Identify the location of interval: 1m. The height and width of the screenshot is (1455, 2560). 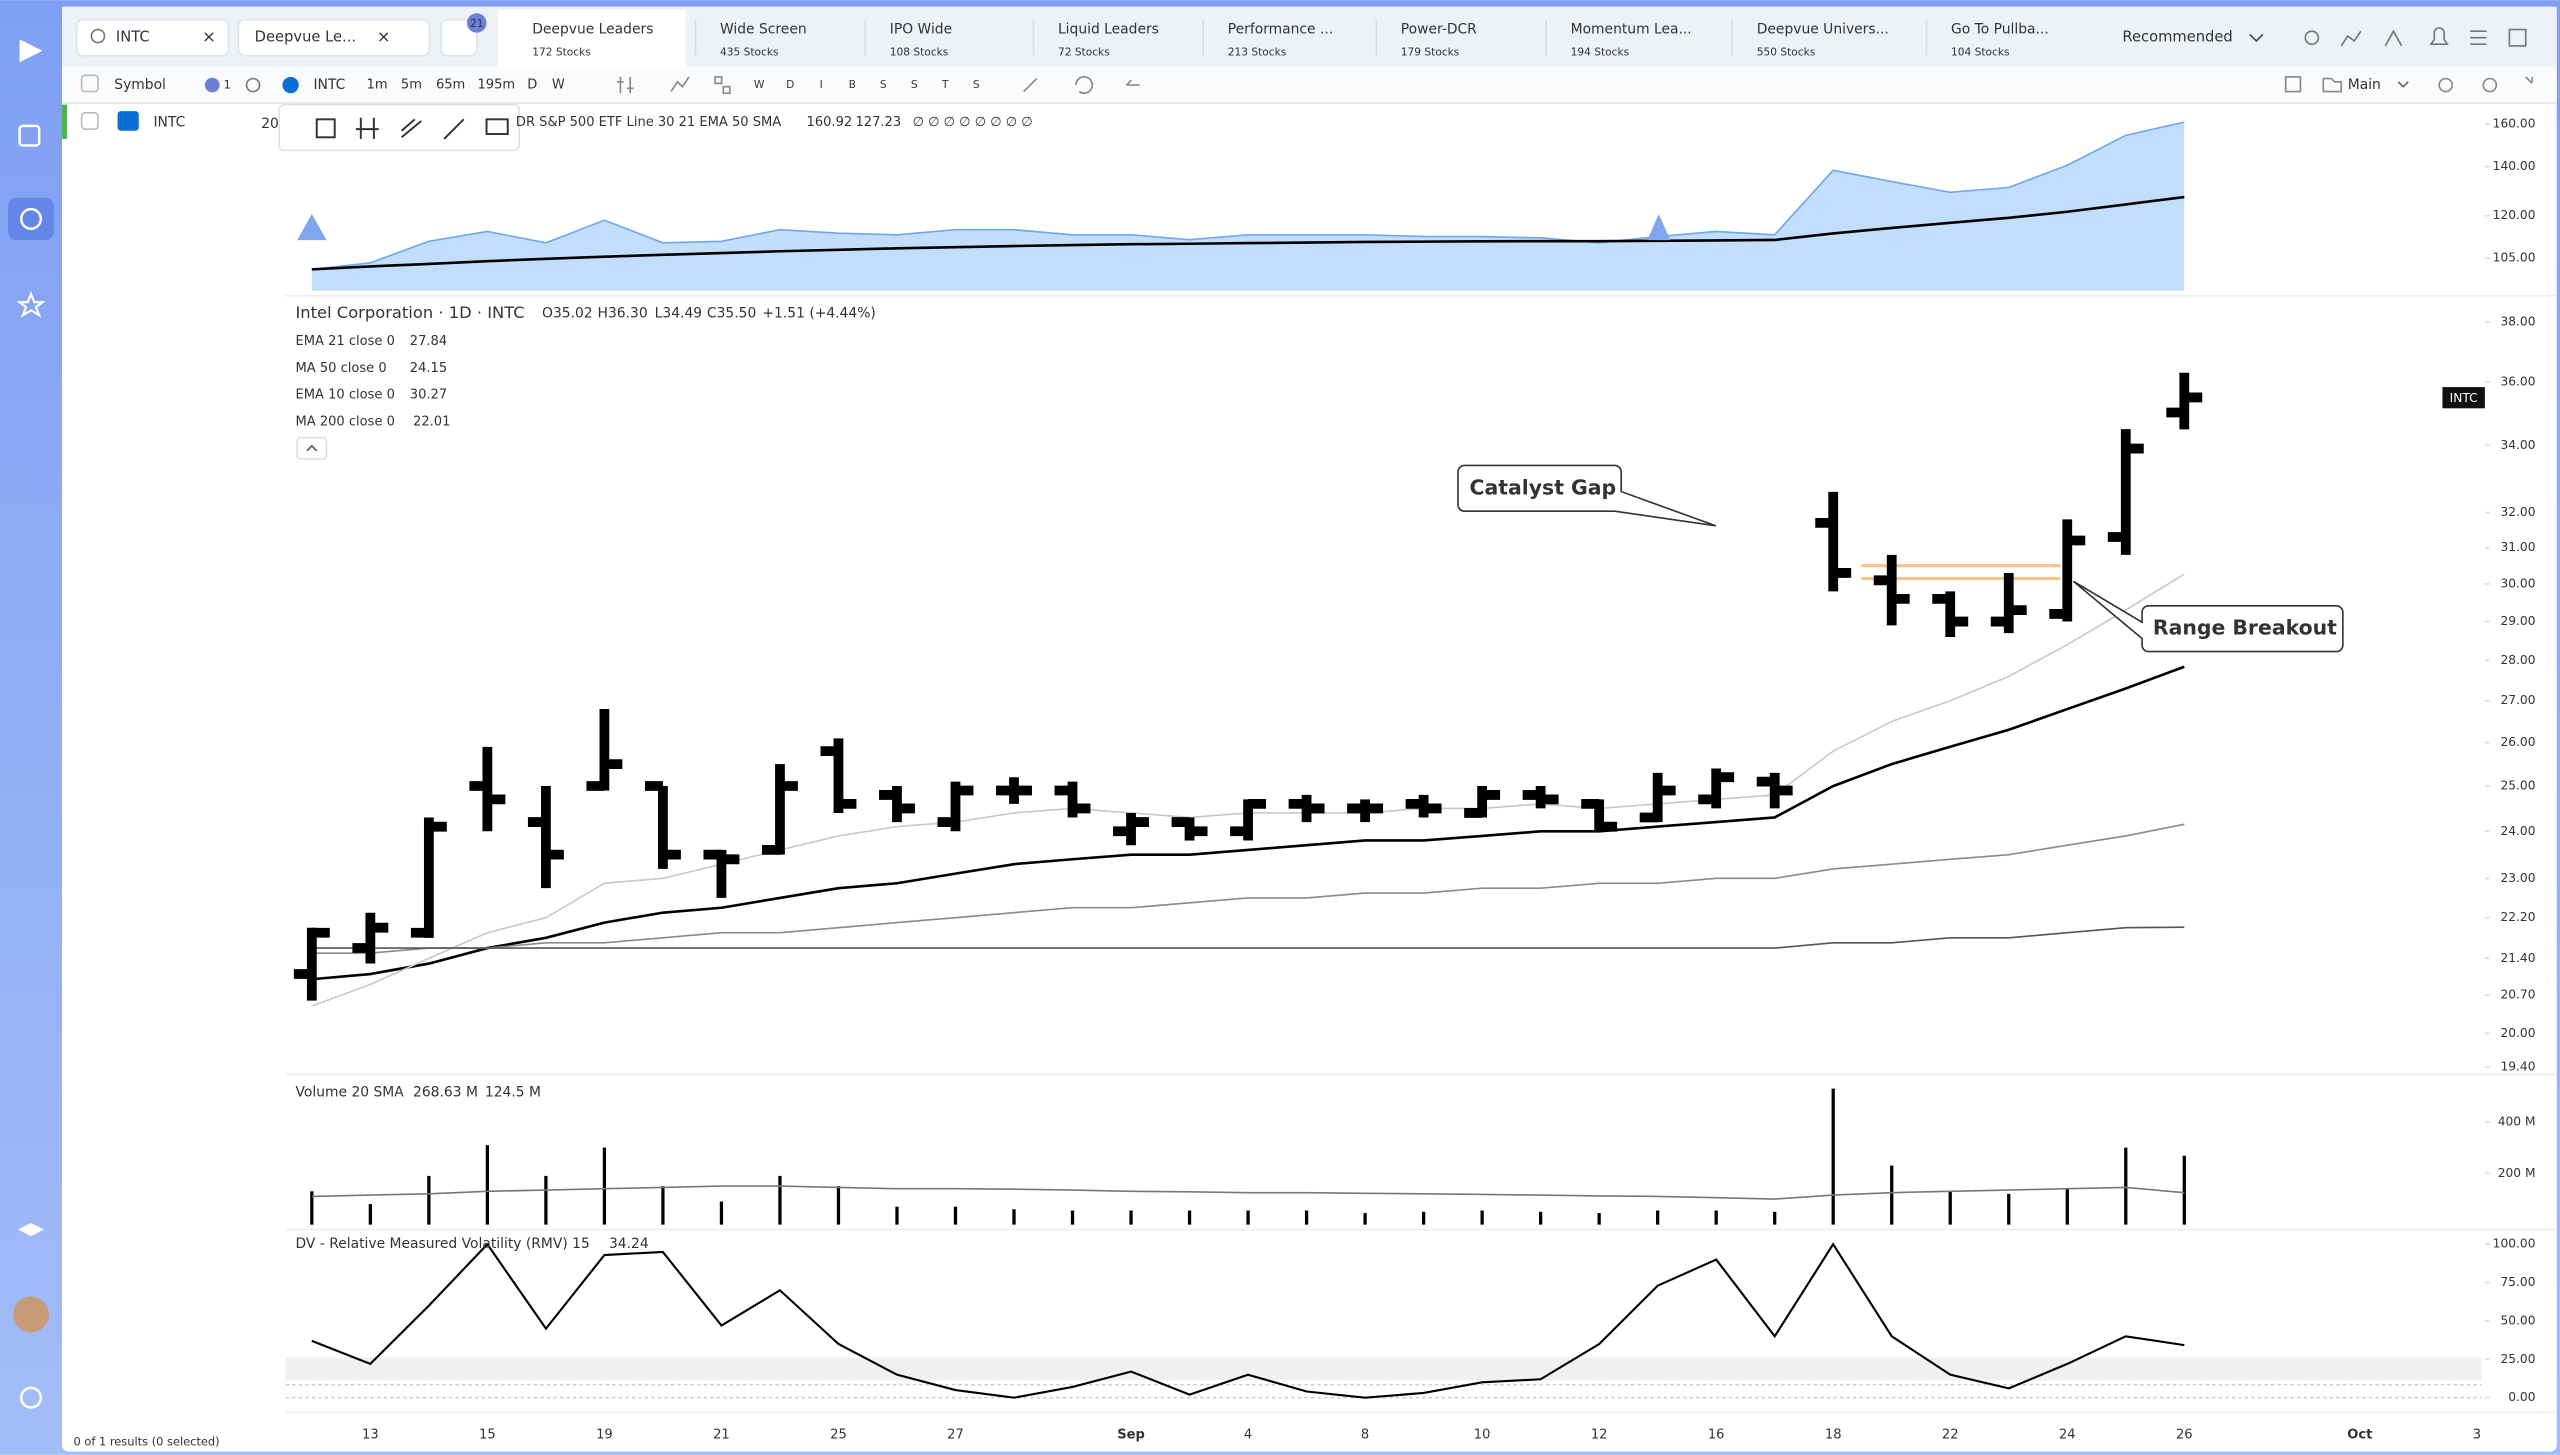
(377, 85).